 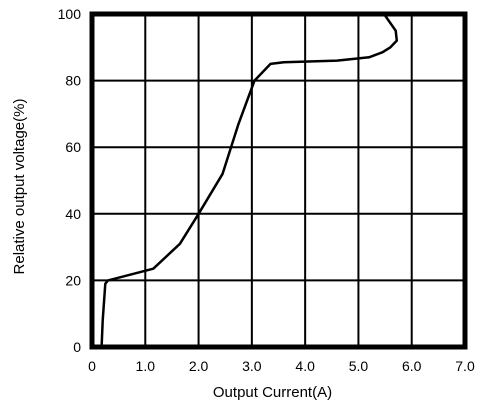 I want to click on y-tick-label: 80, so click(x=73, y=81).